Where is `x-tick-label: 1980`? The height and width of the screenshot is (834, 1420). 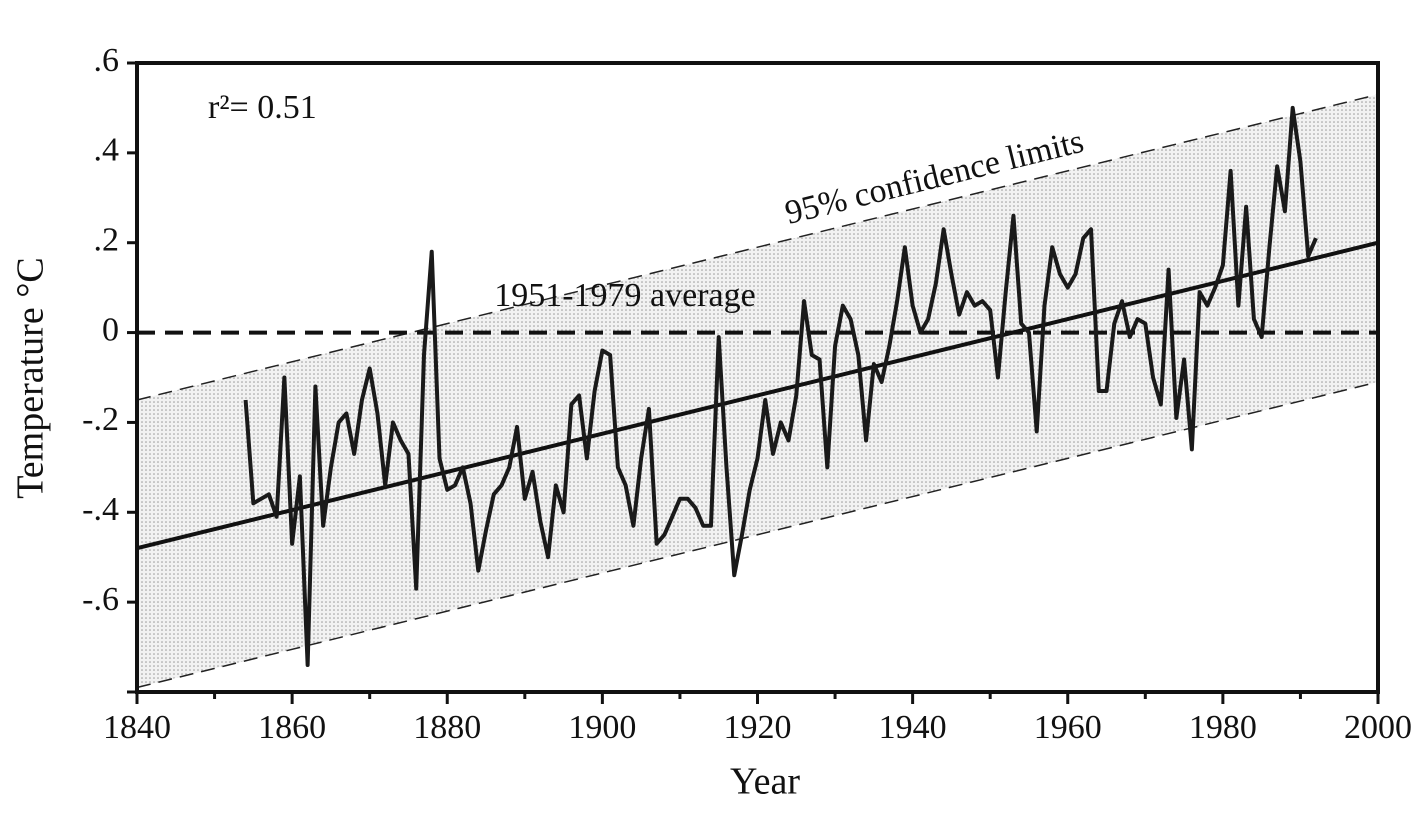
x-tick-label: 1980 is located at coordinates (1223, 727).